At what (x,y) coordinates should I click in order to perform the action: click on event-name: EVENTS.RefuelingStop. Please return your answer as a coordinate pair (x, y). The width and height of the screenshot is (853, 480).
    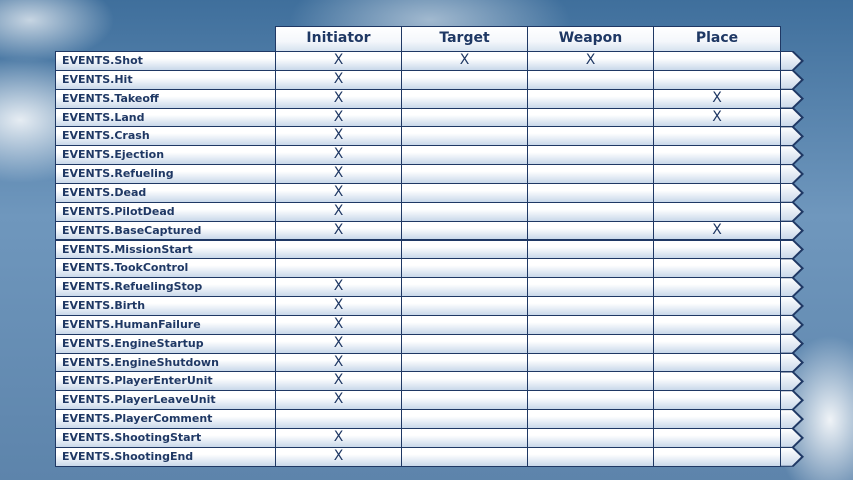
    Looking at the image, I should click on (165, 287).